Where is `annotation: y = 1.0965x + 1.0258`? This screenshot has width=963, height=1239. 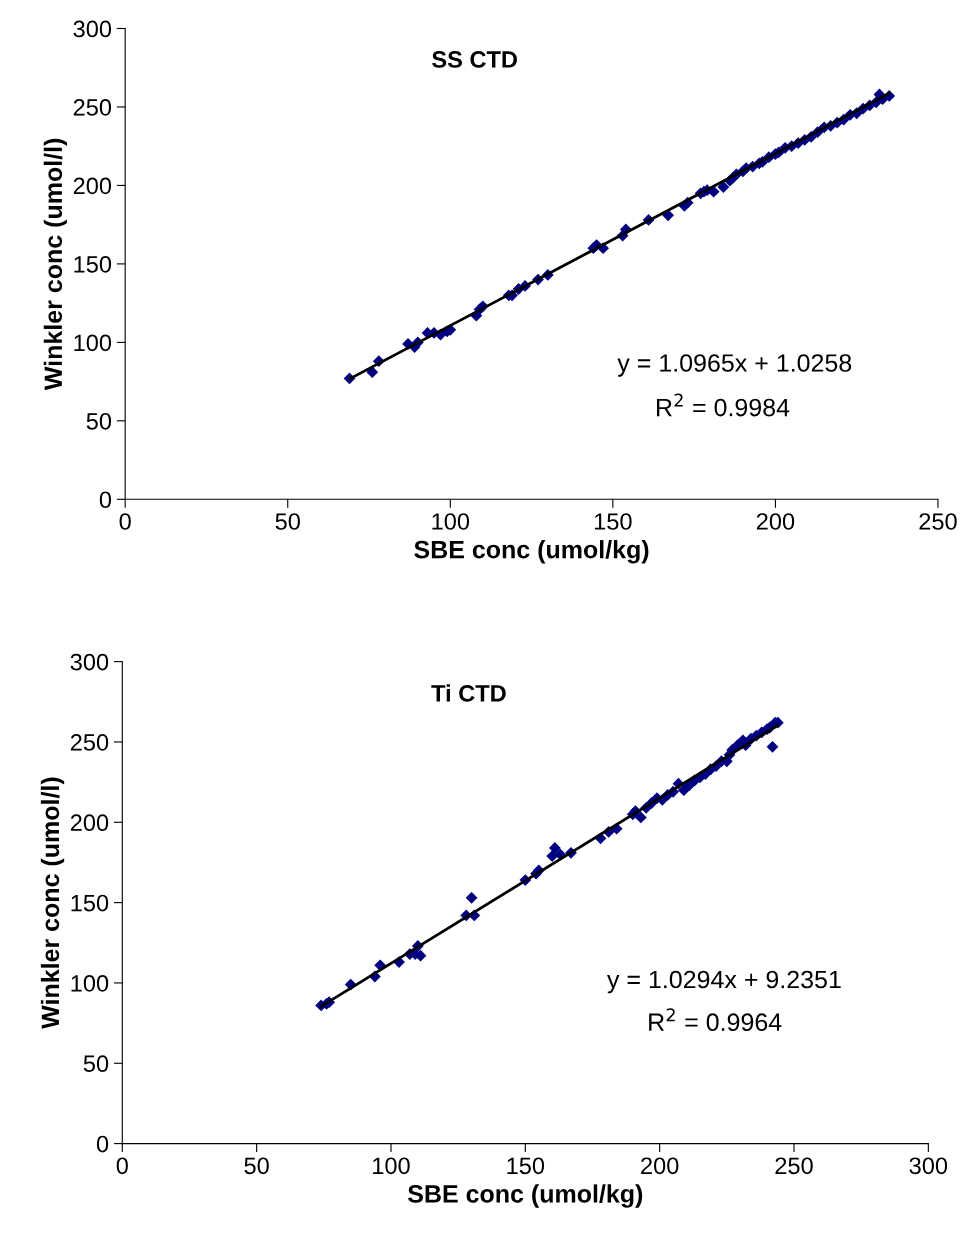
annotation: y = 1.0965x + 1.0258 is located at coordinates (734, 365).